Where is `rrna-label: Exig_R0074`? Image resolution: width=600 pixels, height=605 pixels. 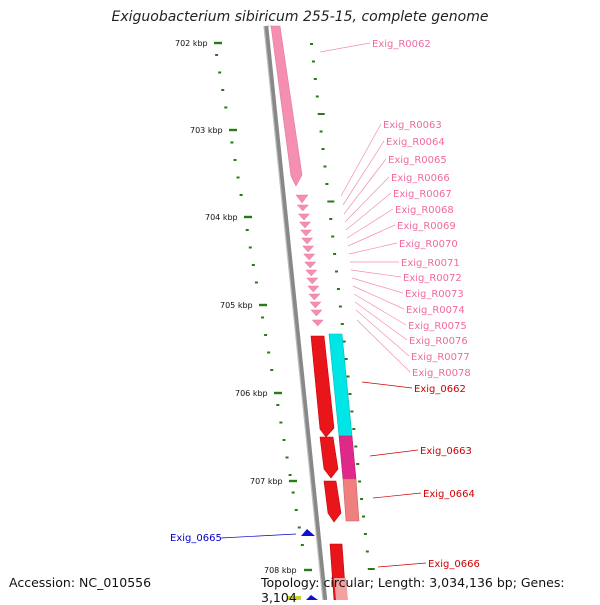
rrna-label: Exig_R0074 is located at coordinates (435, 310).